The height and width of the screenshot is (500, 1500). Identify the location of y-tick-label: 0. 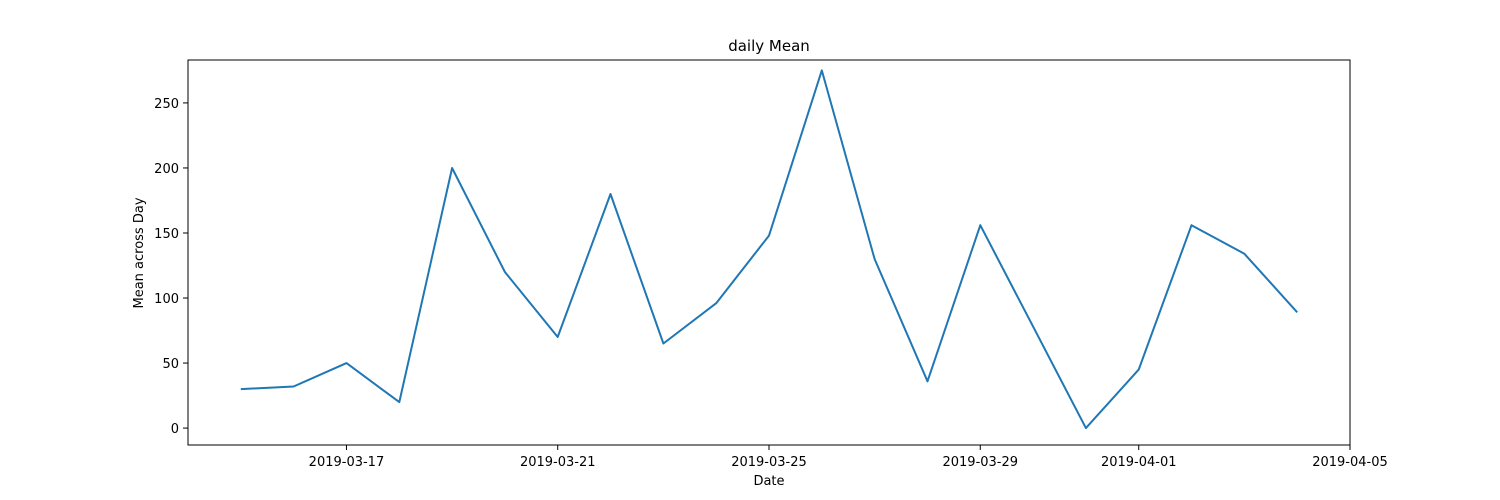
(175, 429).